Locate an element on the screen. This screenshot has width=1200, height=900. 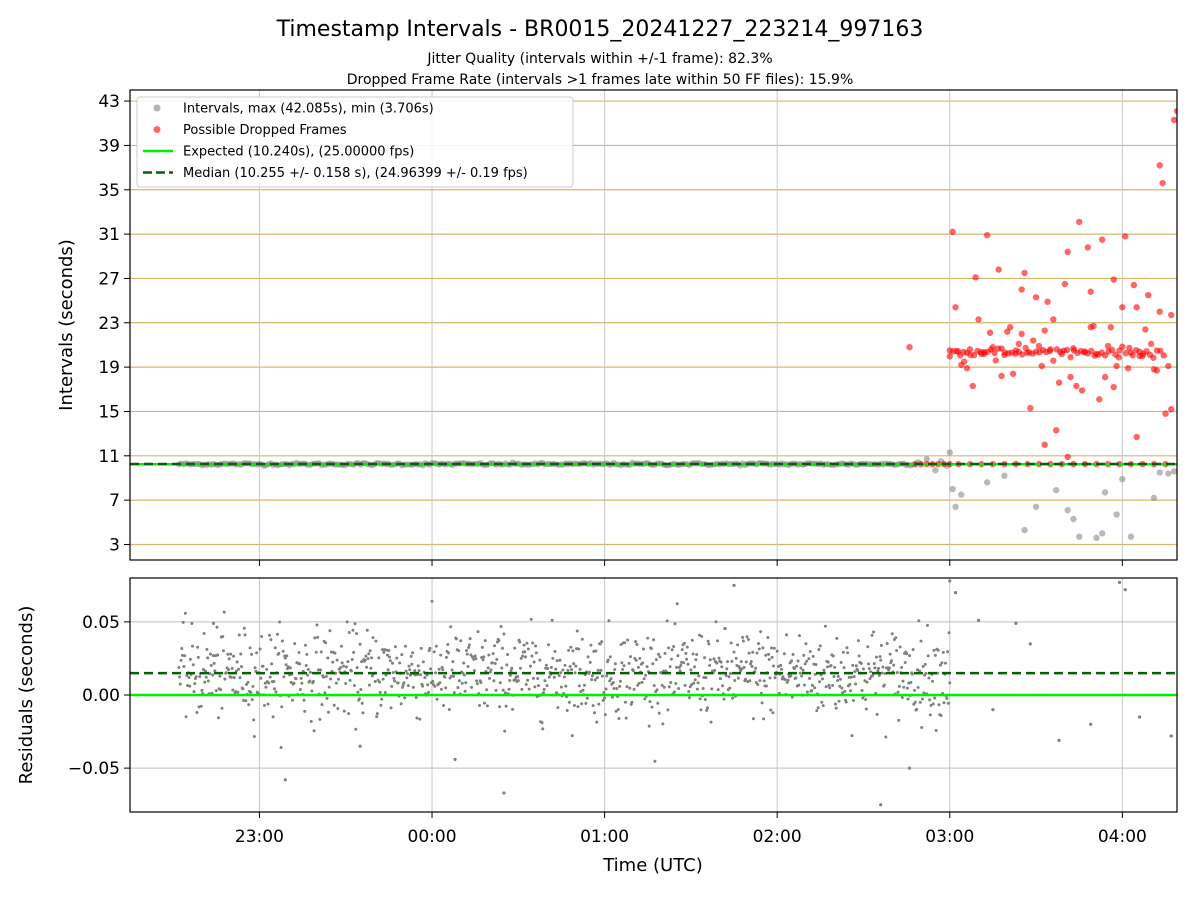
y-tick-label: −0.05 is located at coordinates (94, 769).